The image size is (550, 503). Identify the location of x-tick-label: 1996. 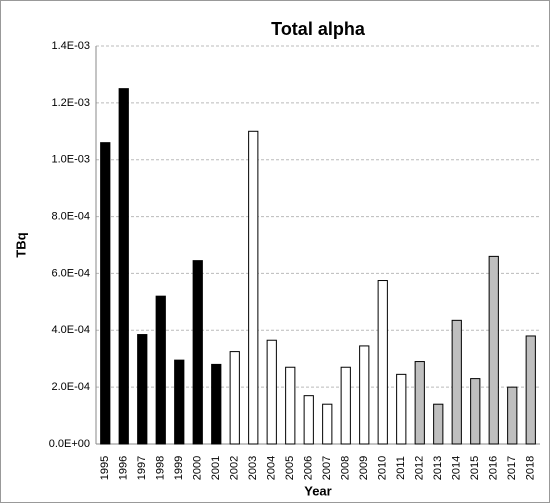
(124, 468).